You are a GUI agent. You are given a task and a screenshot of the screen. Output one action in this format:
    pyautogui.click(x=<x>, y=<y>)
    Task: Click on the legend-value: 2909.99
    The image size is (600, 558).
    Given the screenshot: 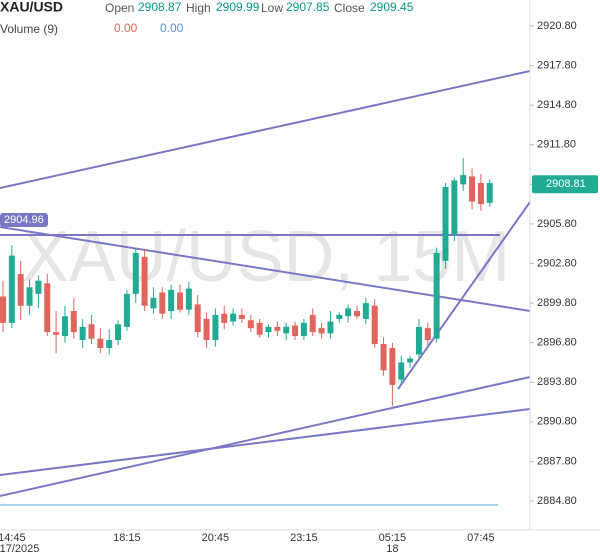 What is the action you would take?
    pyautogui.click(x=238, y=7)
    